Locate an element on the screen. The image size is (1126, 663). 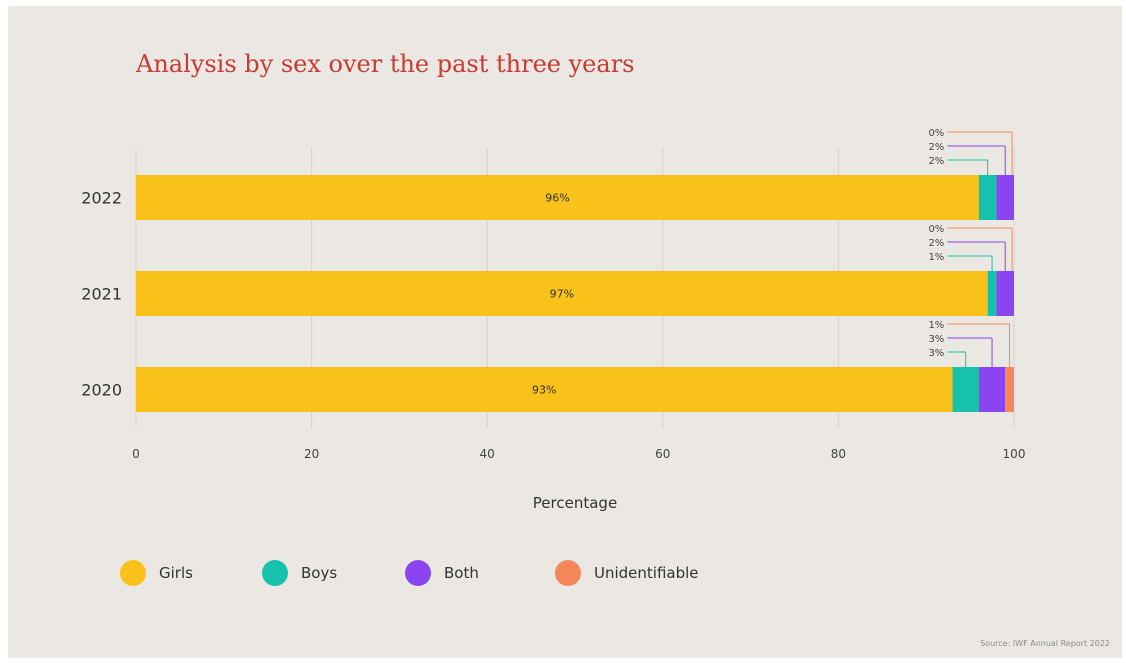
legend-label: Unidentifiable is located at coordinates (646, 573).